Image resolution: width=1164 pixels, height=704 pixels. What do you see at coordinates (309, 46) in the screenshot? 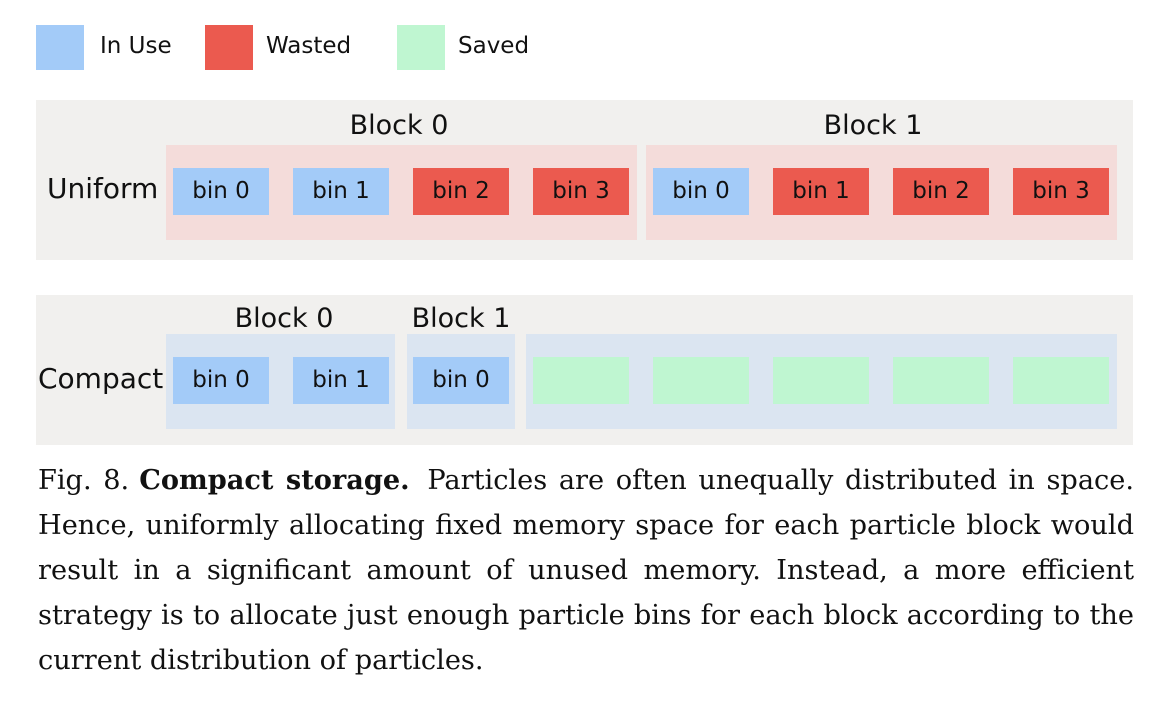
I see `legend-label-wasted: Wasted` at bounding box center [309, 46].